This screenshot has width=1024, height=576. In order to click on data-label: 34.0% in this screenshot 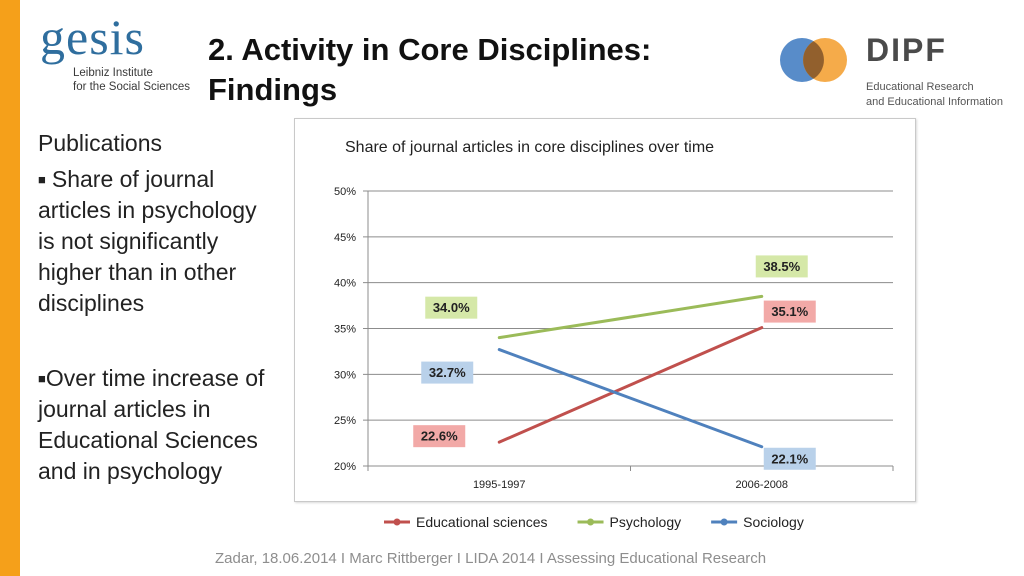, I will do `click(451, 307)`.